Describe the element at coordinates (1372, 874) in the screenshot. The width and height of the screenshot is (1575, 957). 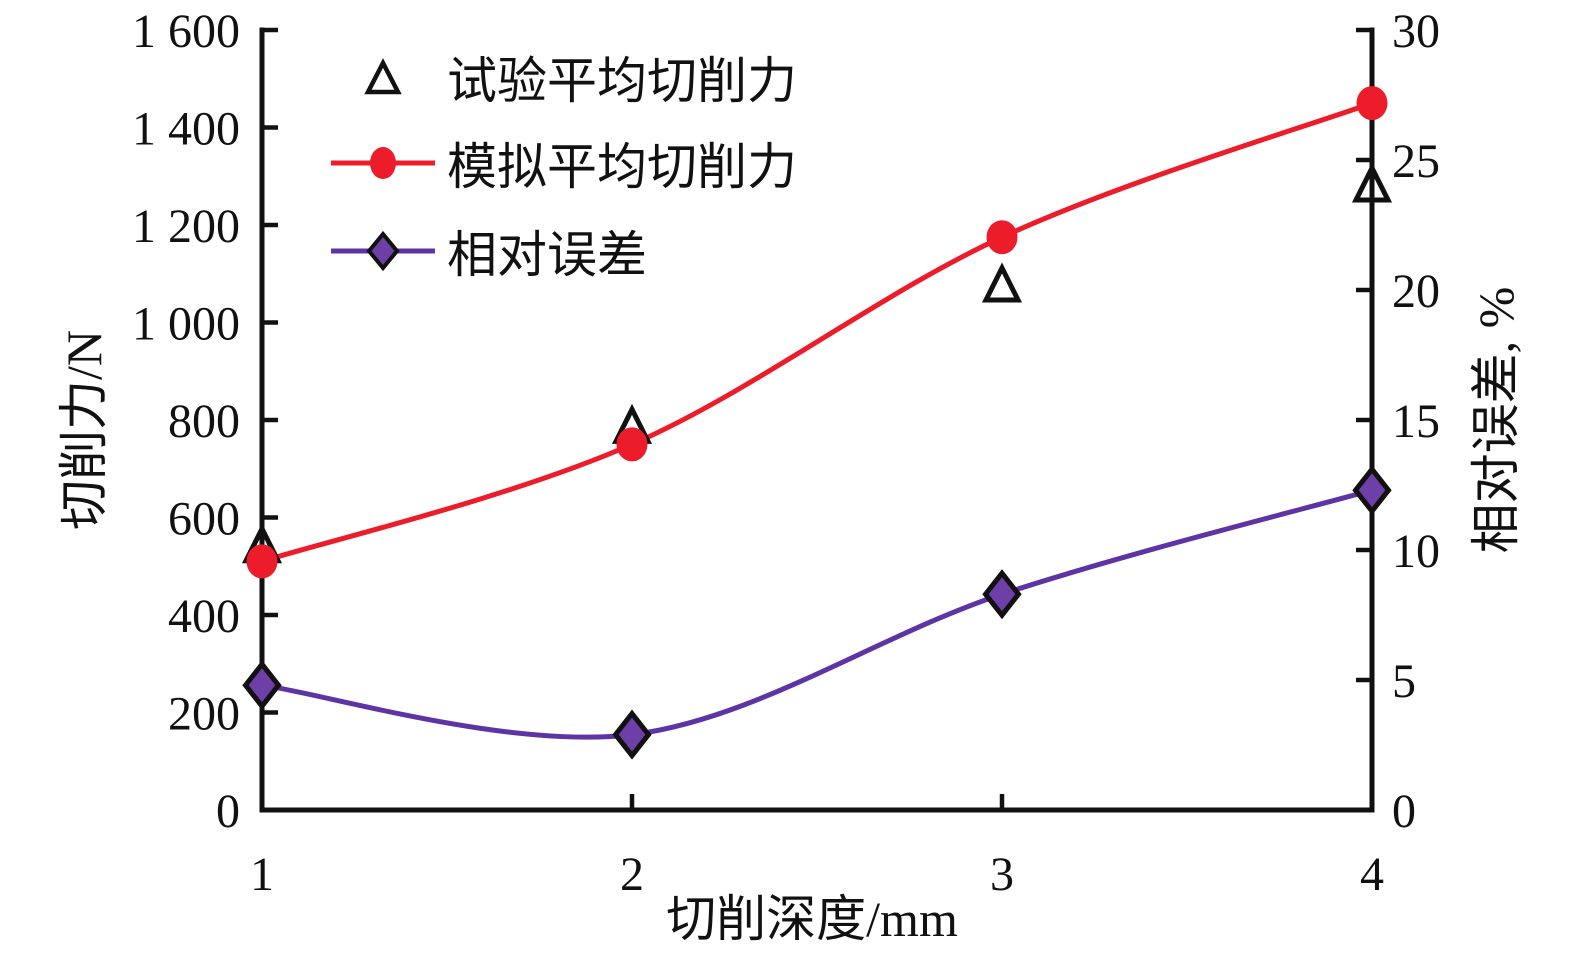
I see `x-tick-label: 4` at that location.